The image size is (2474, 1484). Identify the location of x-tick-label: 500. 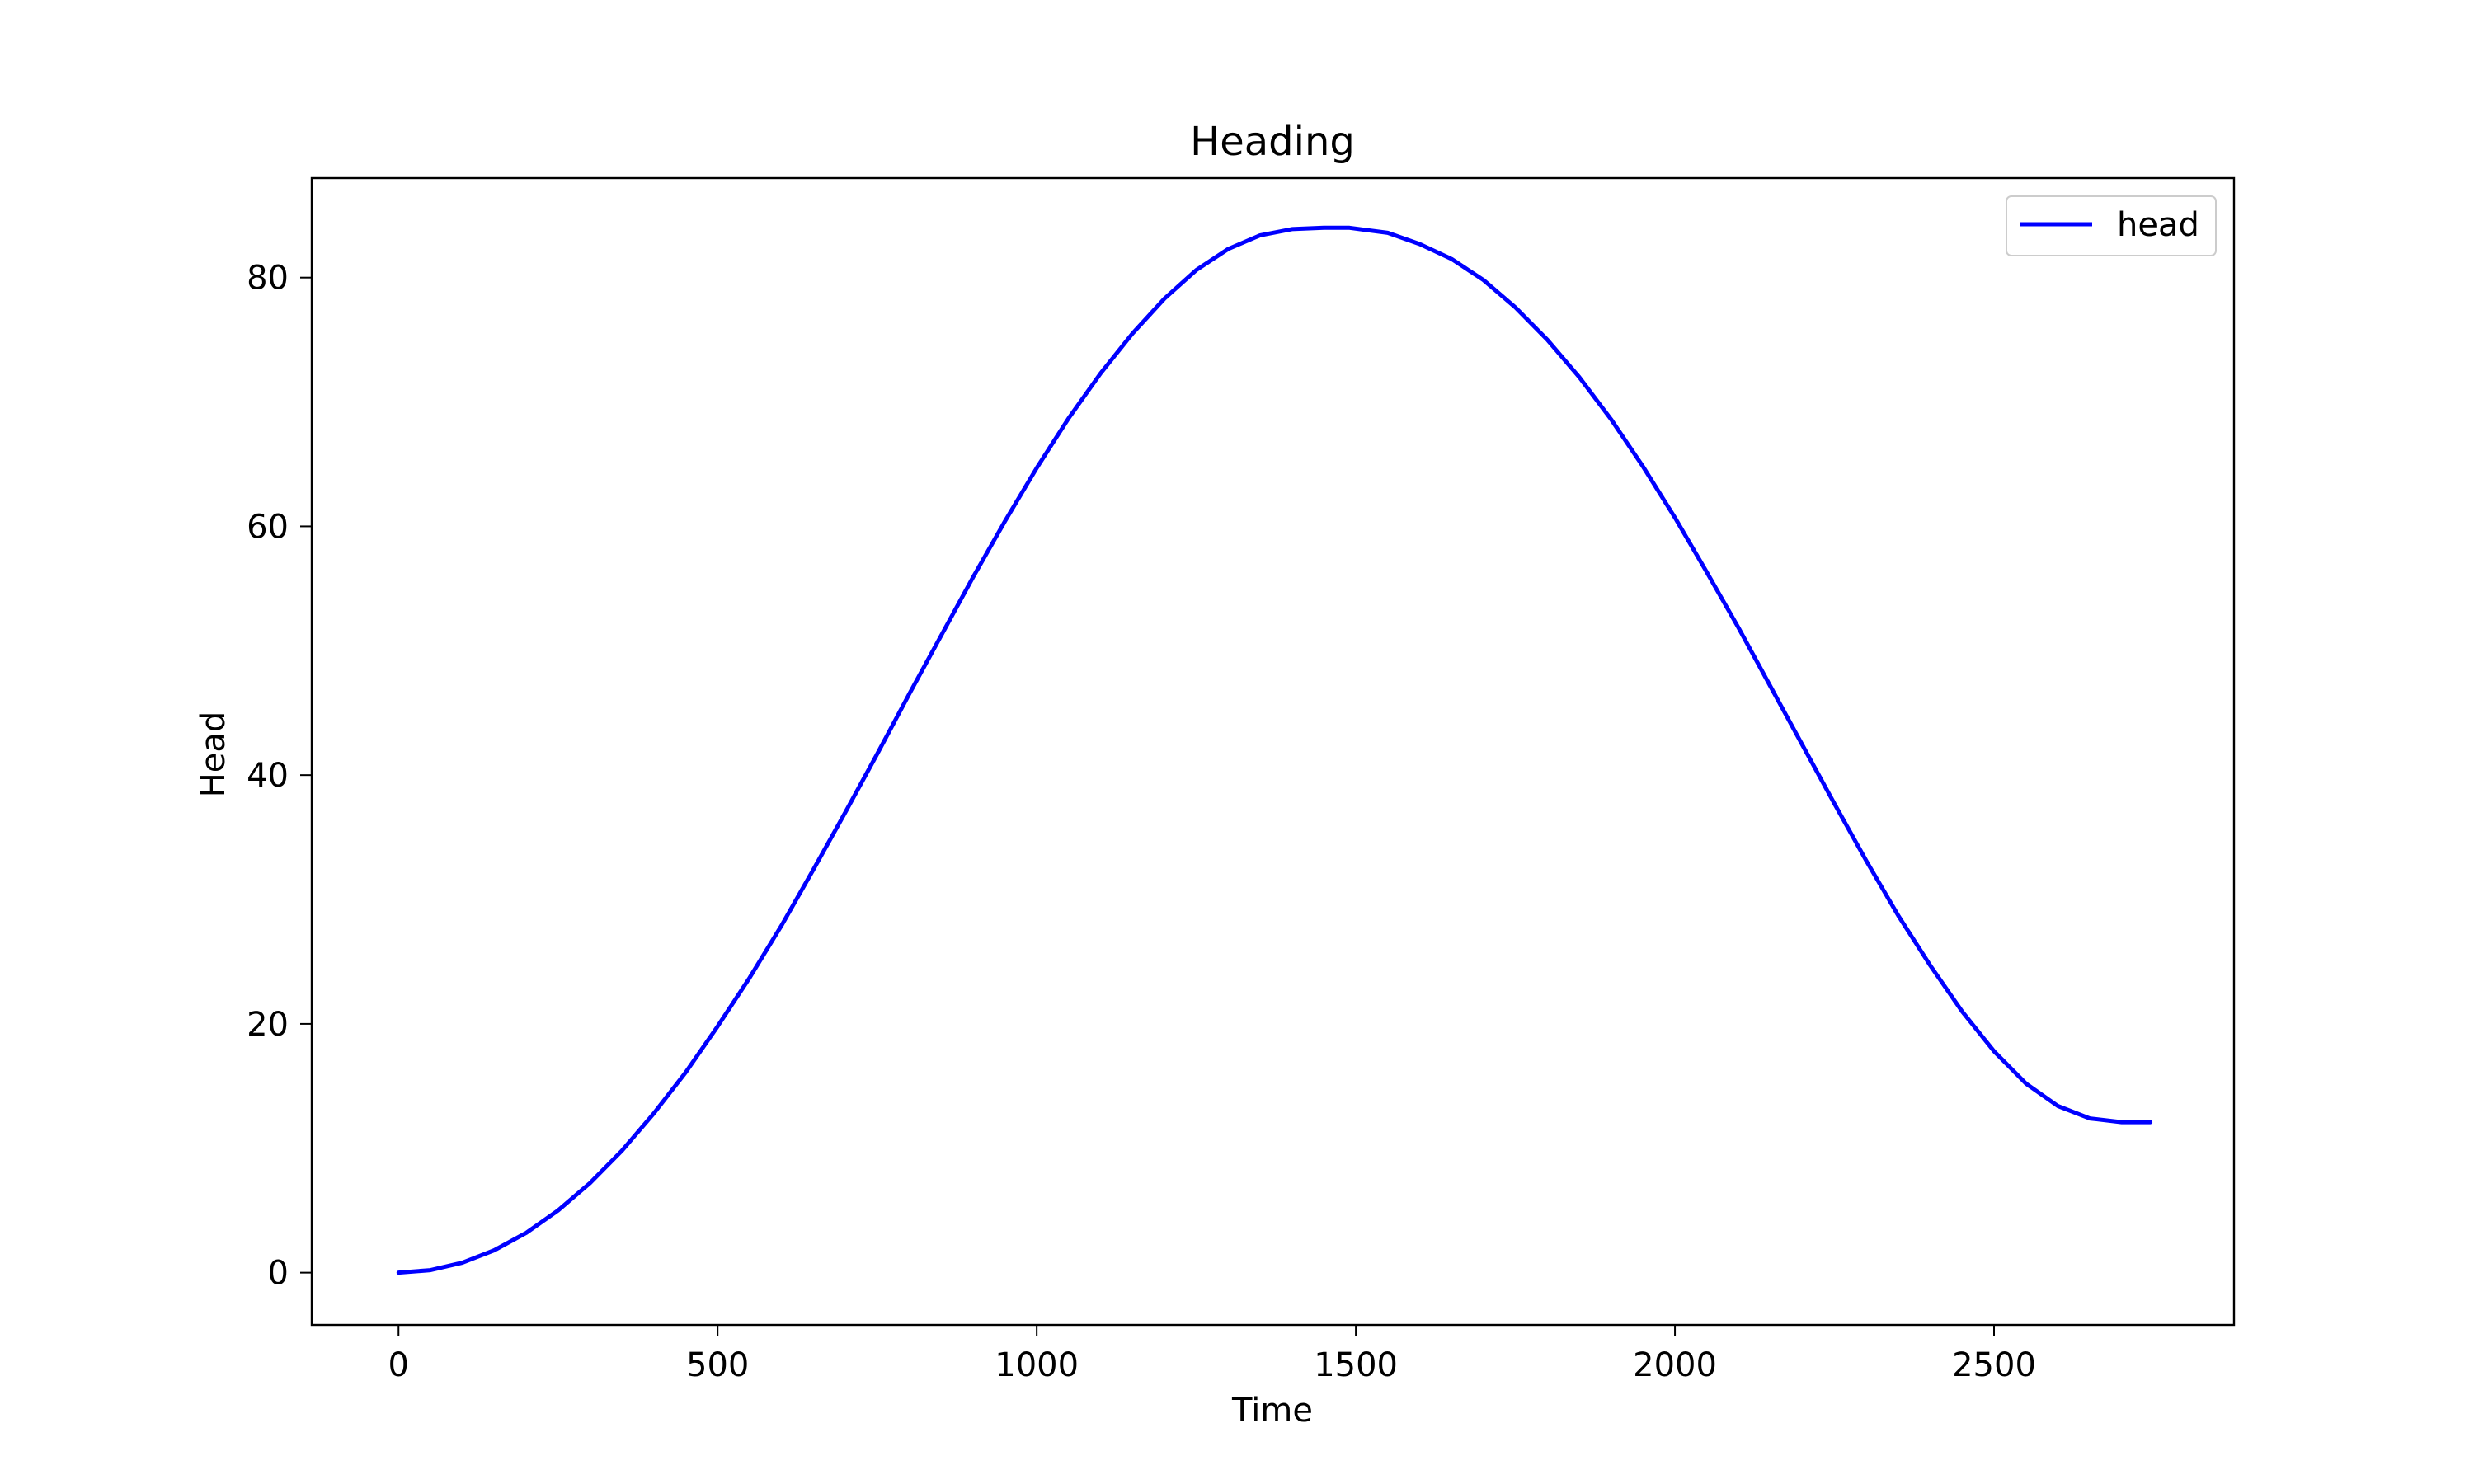
(717, 1365).